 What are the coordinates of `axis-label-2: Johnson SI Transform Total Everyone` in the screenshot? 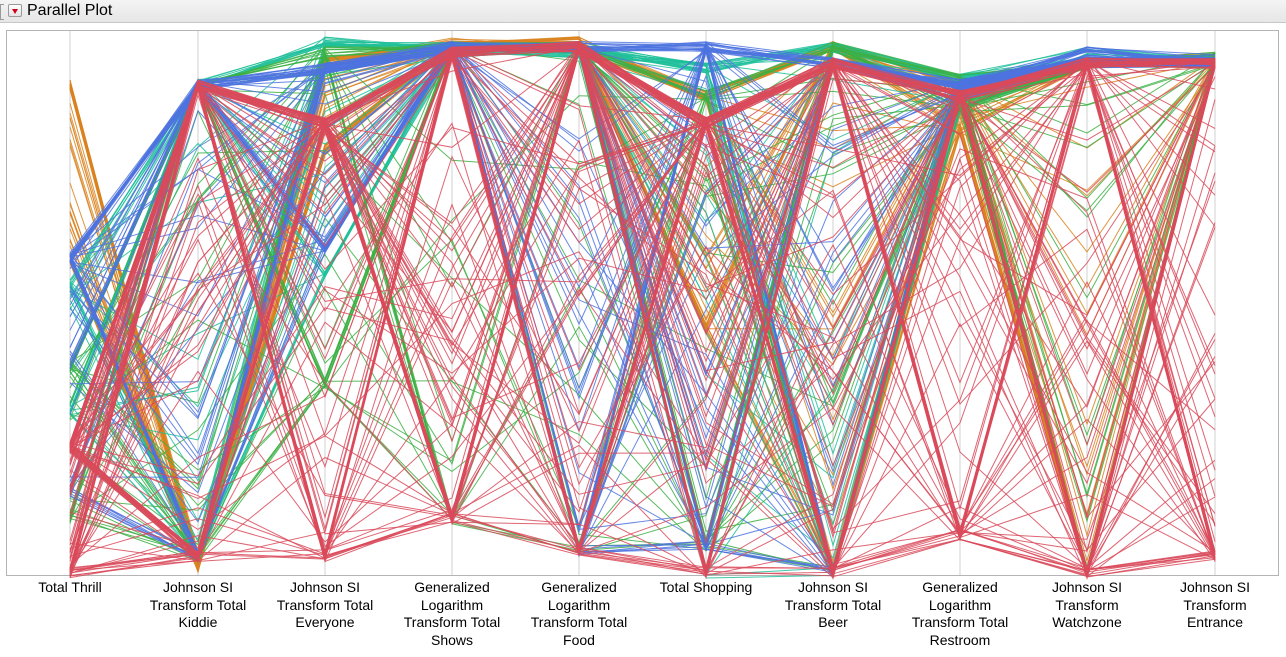 It's located at (325, 605).